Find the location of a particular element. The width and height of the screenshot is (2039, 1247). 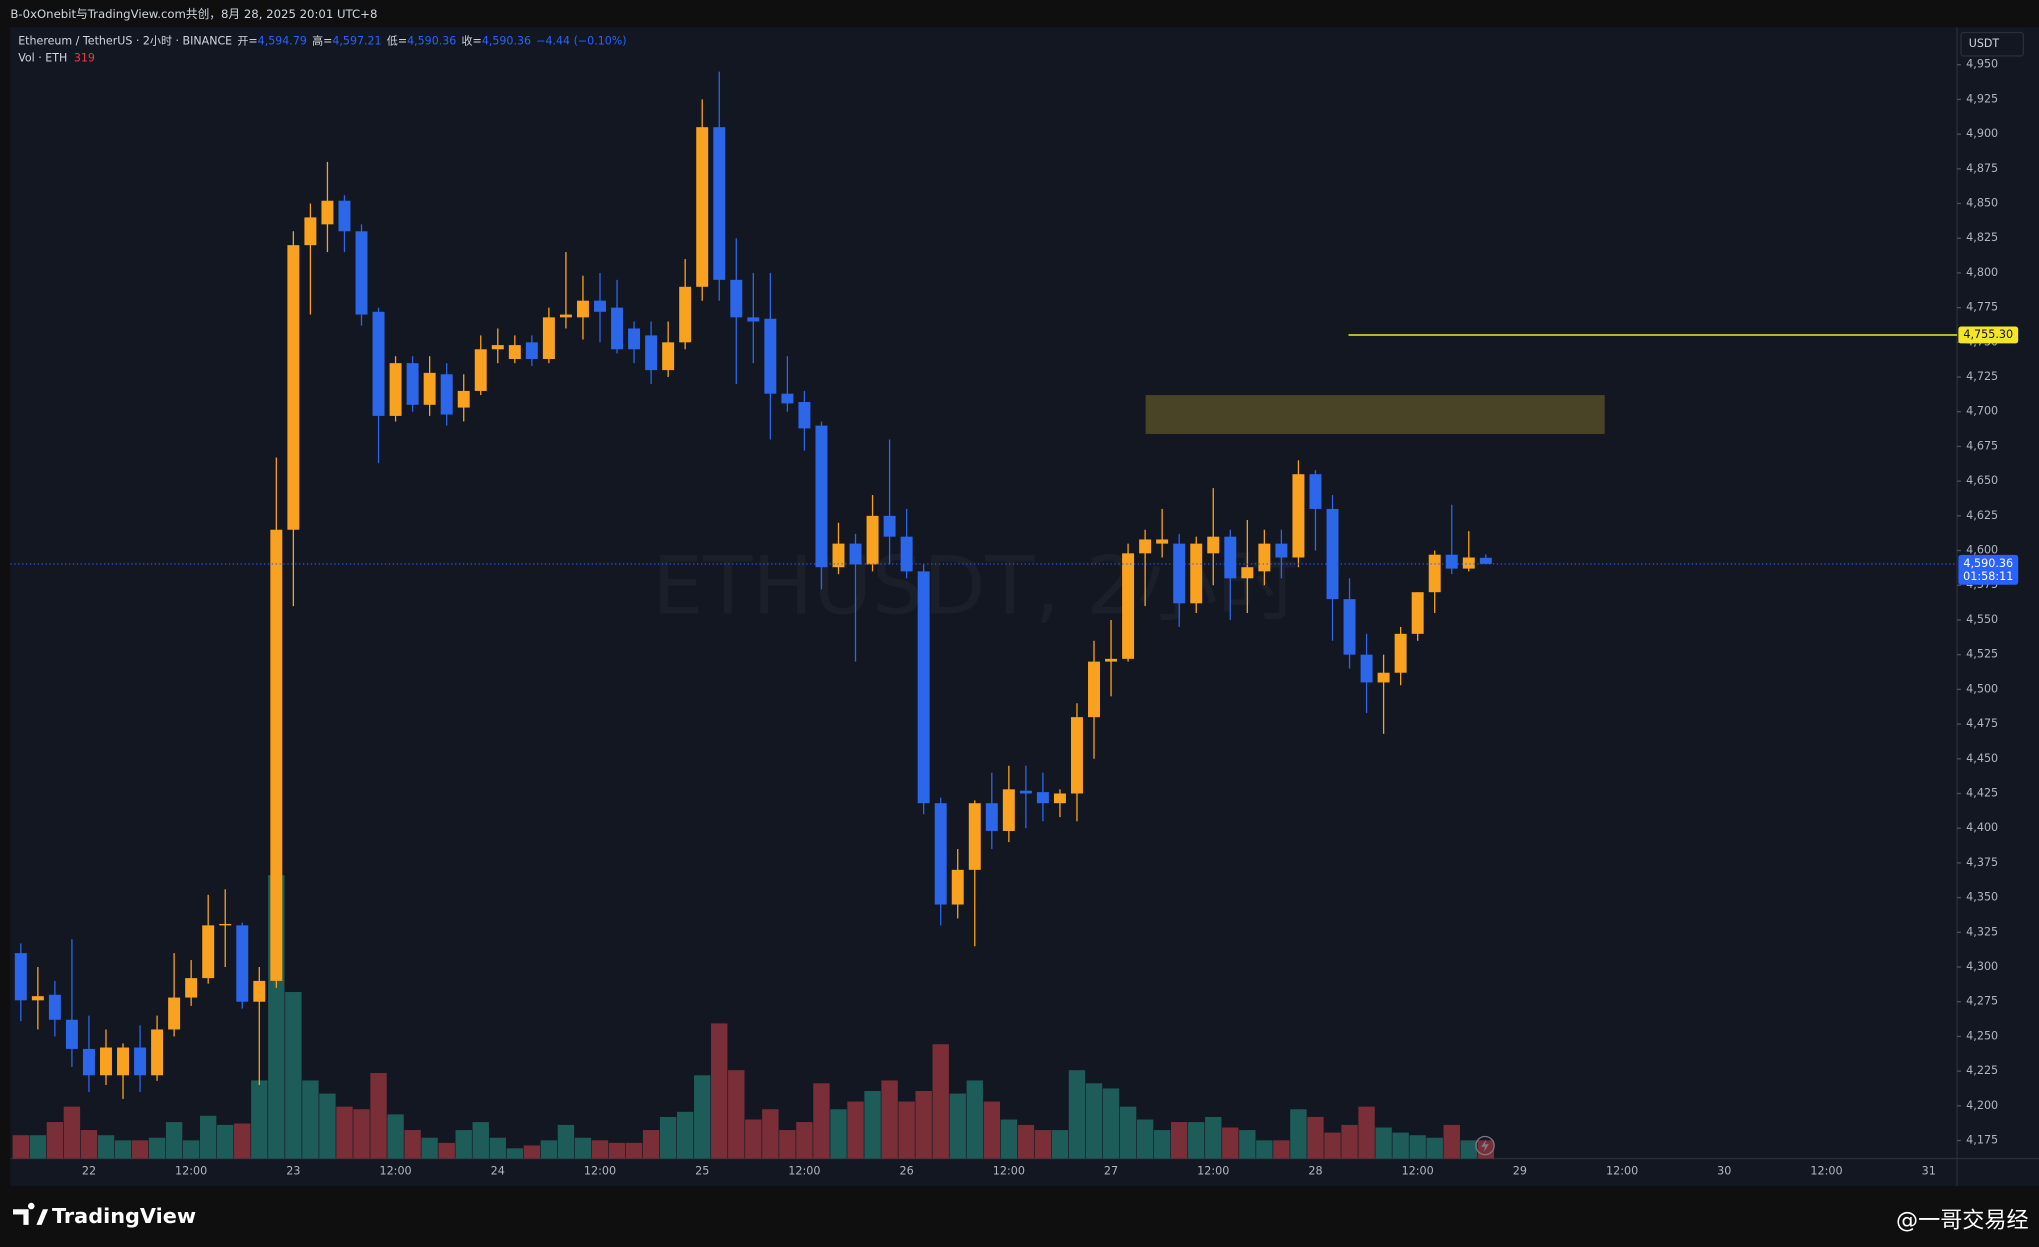

y-tick-label: 4,800 is located at coordinates (1982, 272).